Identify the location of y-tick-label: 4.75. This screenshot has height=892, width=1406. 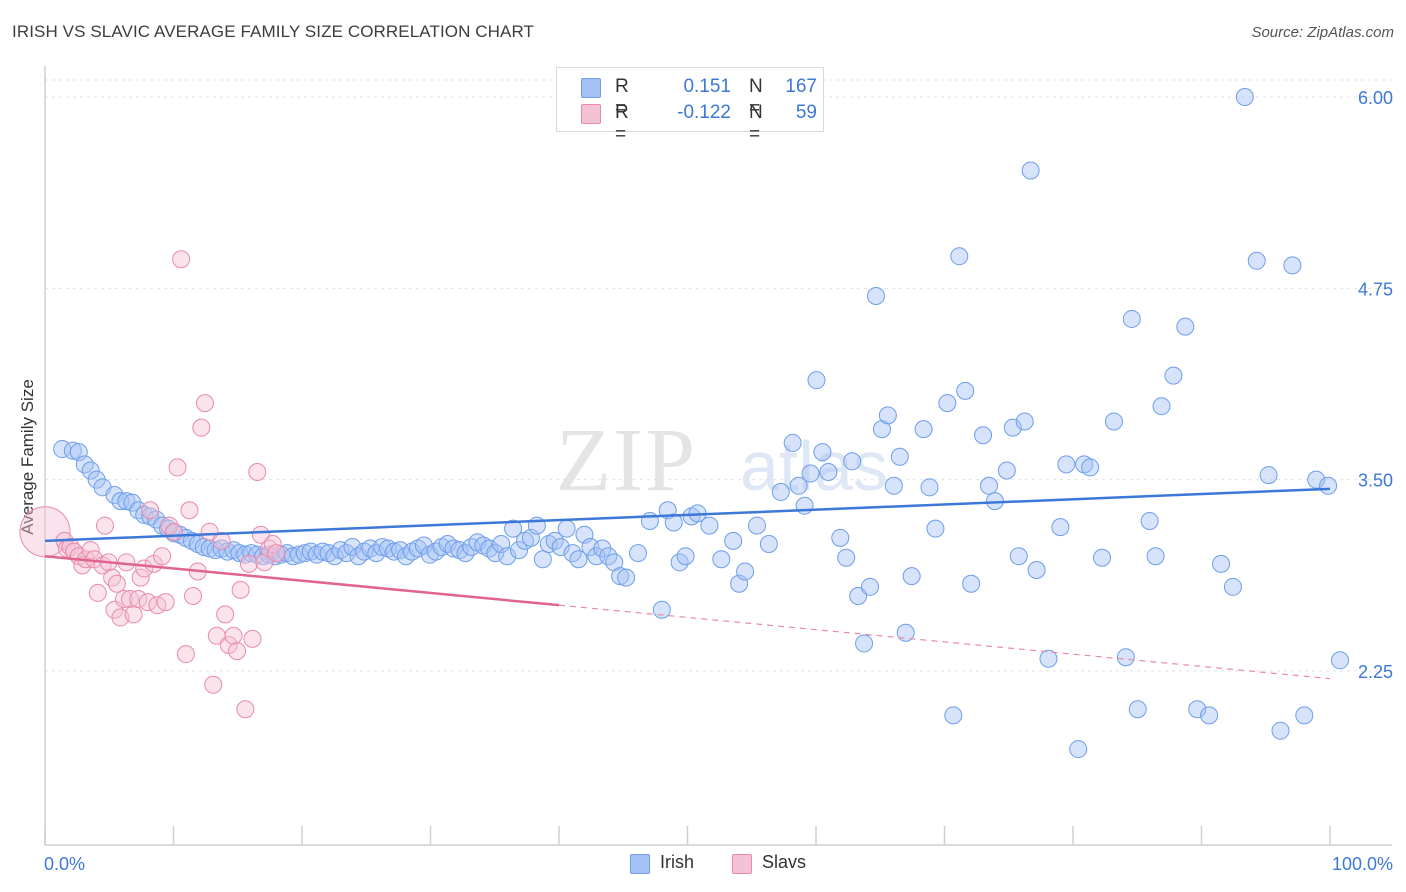
(1375, 289).